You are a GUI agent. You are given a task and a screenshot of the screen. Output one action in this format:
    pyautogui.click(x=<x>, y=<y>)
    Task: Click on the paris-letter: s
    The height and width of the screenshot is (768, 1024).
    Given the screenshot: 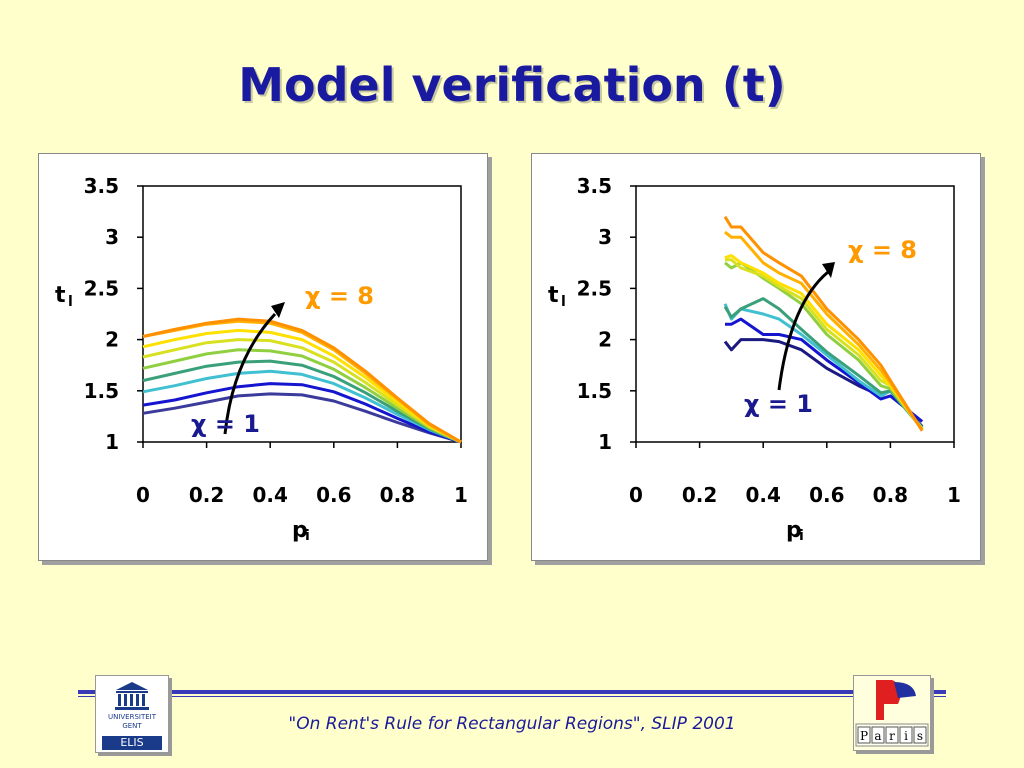 What is the action you would take?
    pyautogui.click(x=920, y=736)
    